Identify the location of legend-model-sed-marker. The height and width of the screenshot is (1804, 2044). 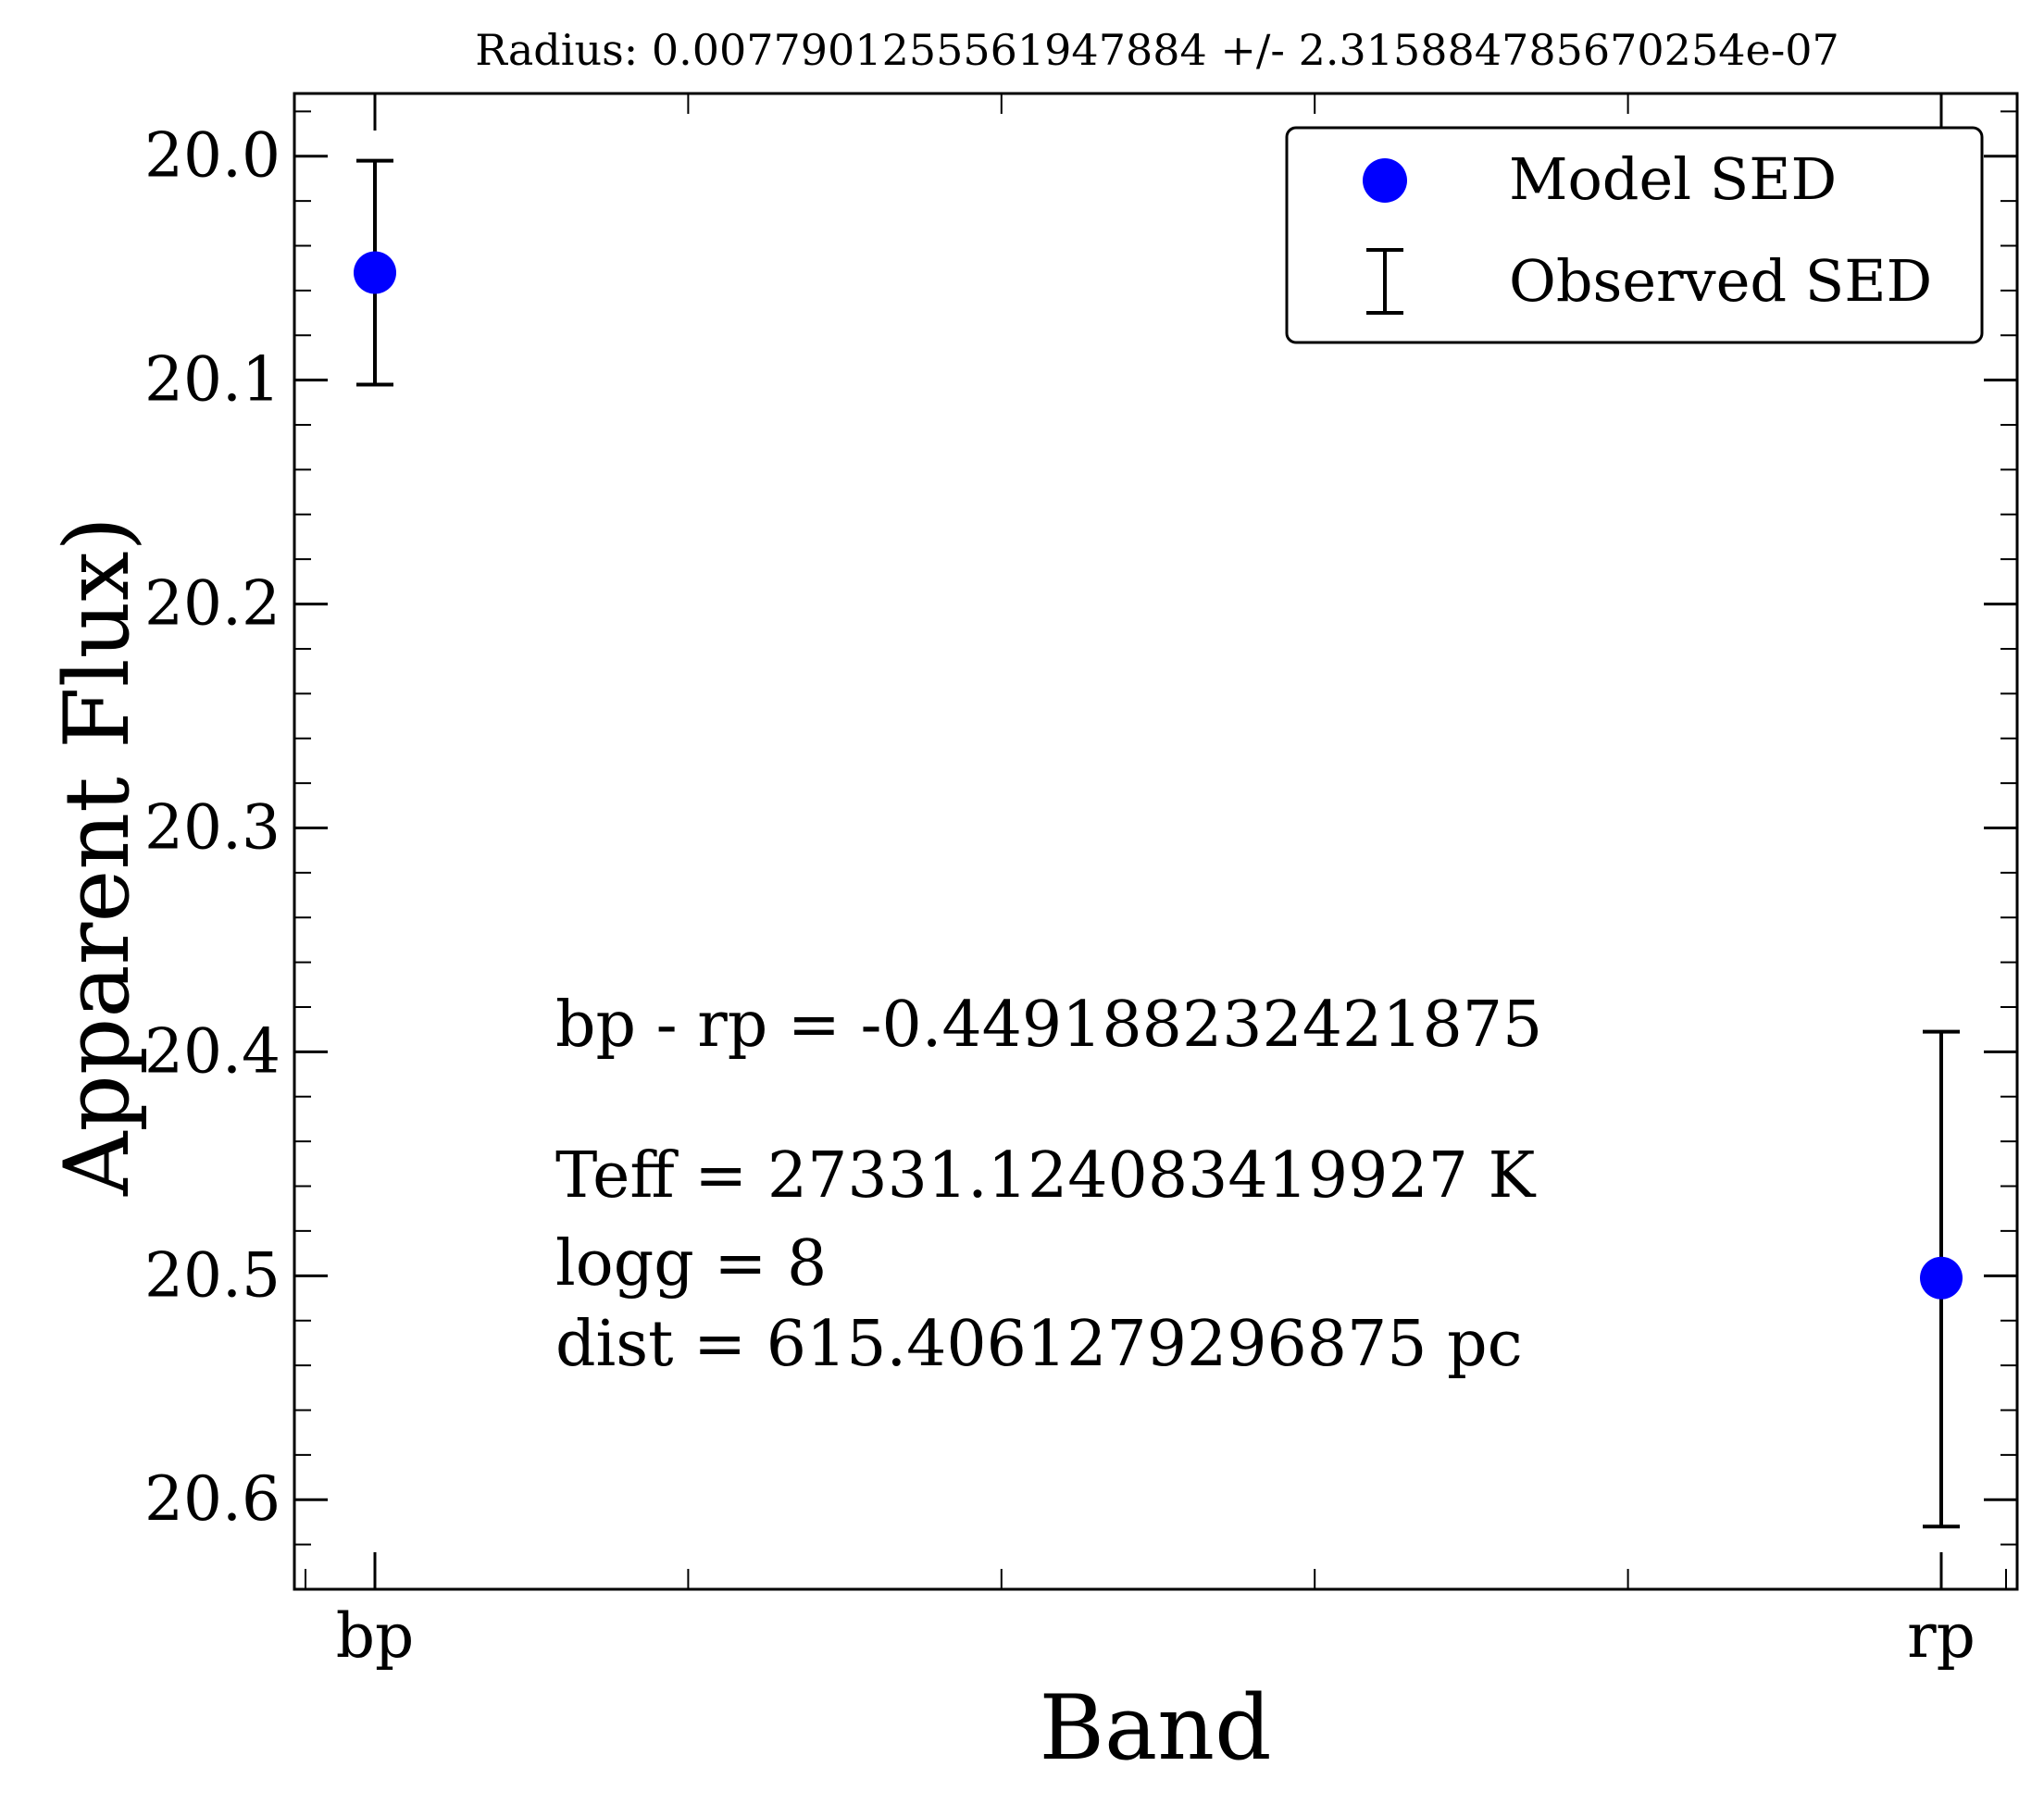
(1385, 180).